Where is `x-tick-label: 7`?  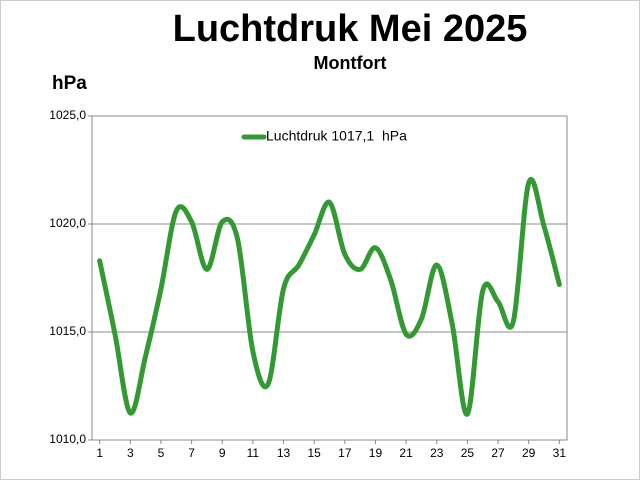 x-tick-label: 7 is located at coordinates (191, 453).